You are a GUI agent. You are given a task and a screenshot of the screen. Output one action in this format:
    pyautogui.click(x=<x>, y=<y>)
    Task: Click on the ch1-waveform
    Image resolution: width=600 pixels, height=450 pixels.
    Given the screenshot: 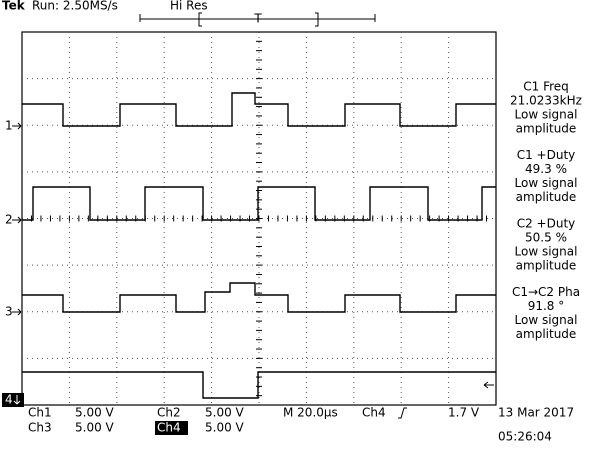 What is the action you would take?
    pyautogui.click(x=259, y=109)
    